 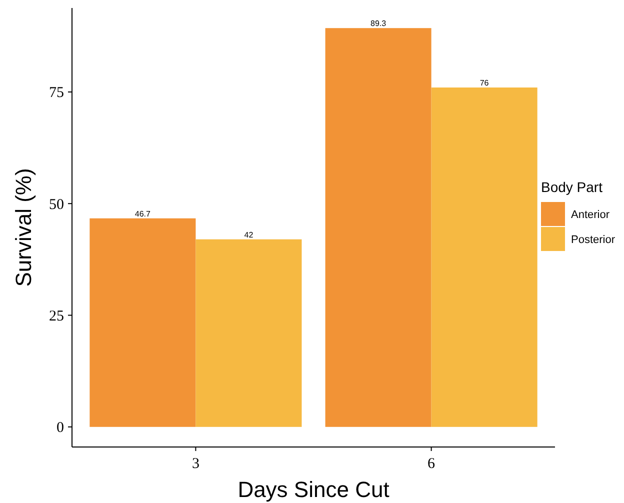 What do you see at coordinates (572, 187) in the screenshot?
I see `legend-title: Body Part` at bounding box center [572, 187].